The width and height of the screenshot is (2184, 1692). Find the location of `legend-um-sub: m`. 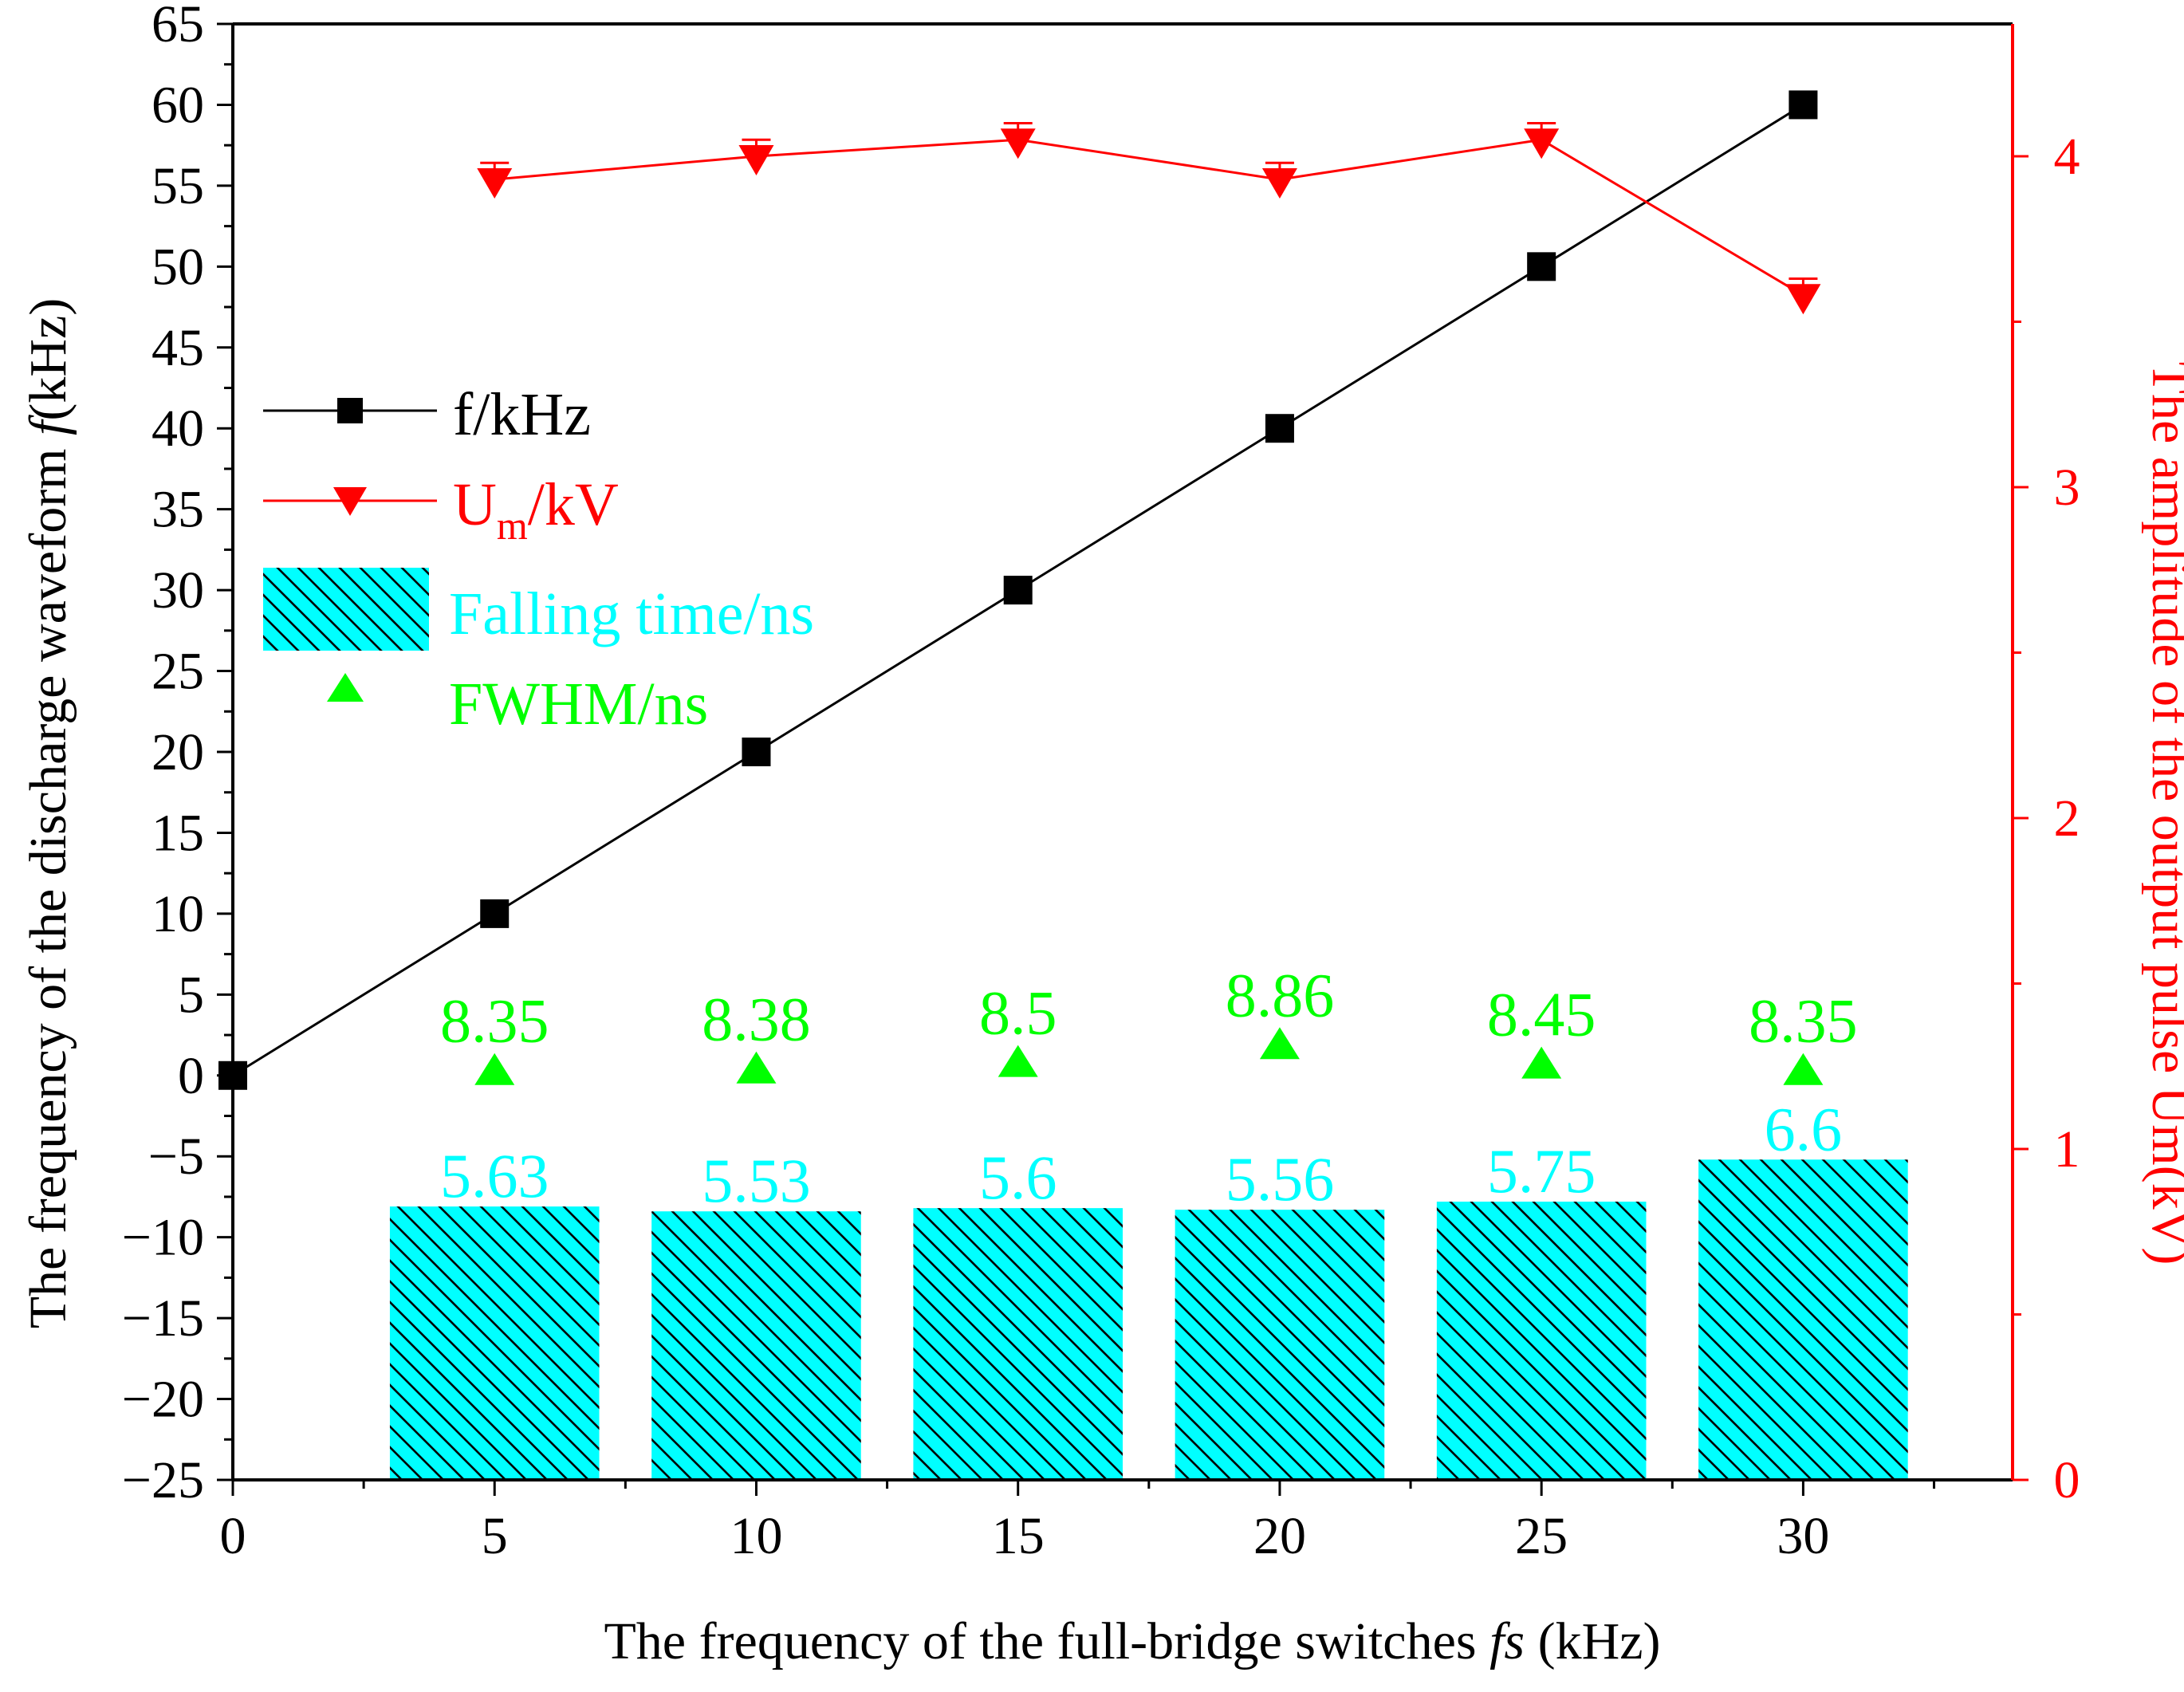

legend-um-sub: m is located at coordinates (512, 525).